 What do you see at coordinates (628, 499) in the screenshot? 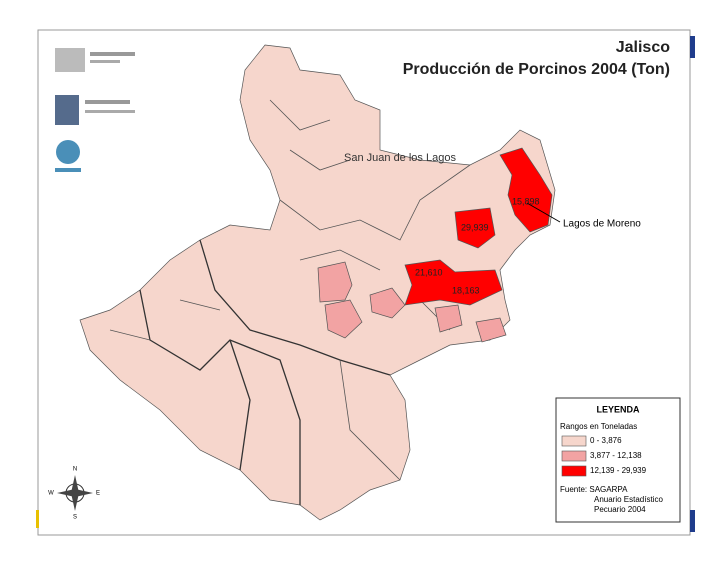
I see `legend-source: Anuario Estadístico` at bounding box center [628, 499].